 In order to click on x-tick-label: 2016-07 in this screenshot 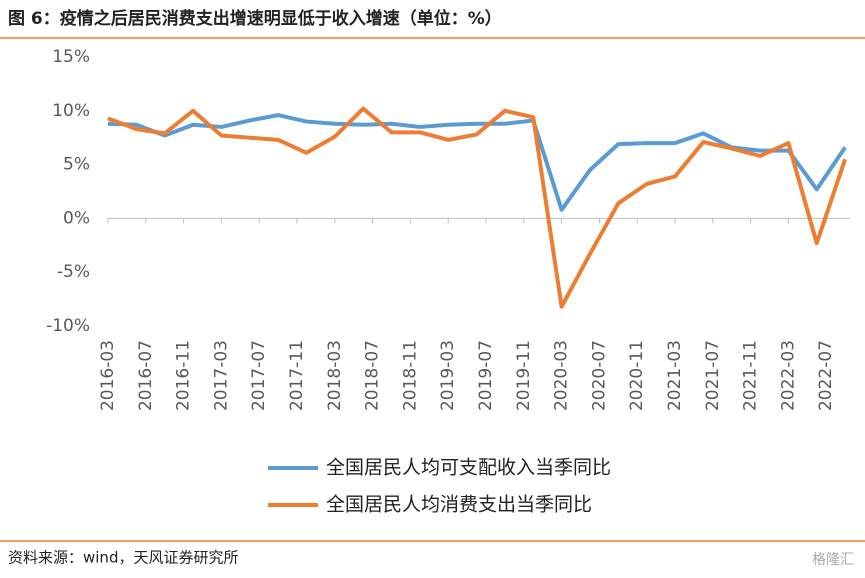, I will do `click(146, 375)`.